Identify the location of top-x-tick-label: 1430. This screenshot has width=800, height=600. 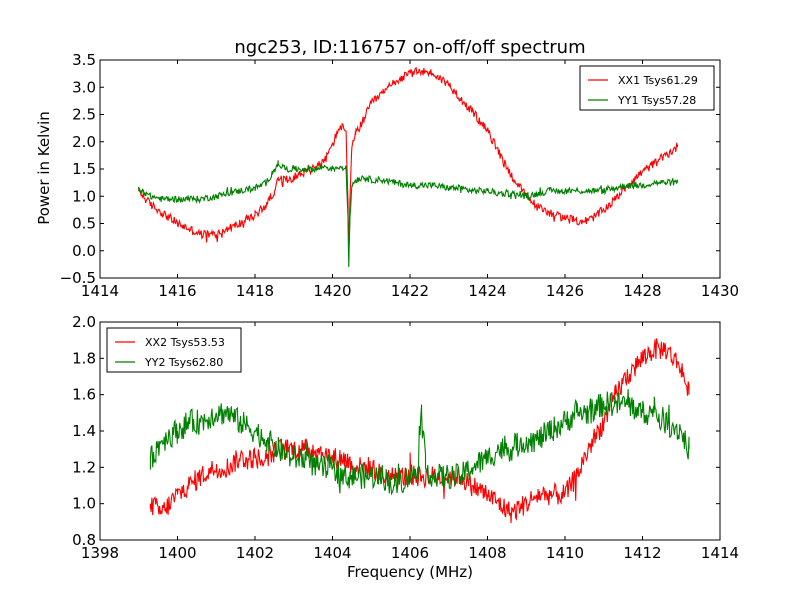
(720, 291).